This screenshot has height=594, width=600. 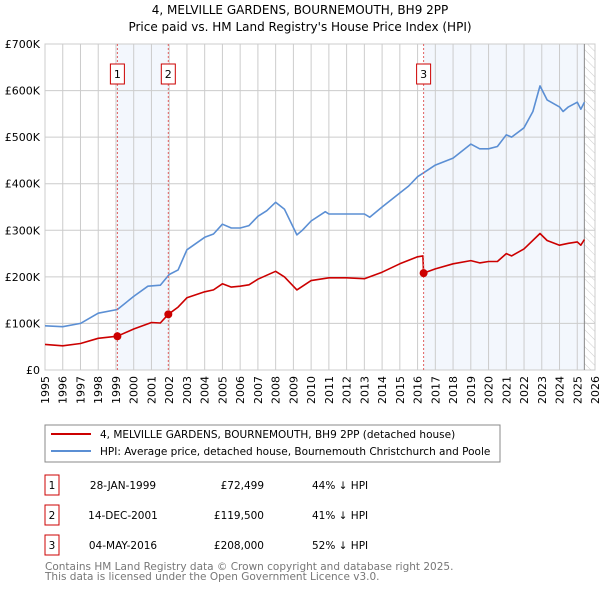 What do you see at coordinates (418, 390) in the screenshot?
I see `x-tick-label: 2016` at bounding box center [418, 390].